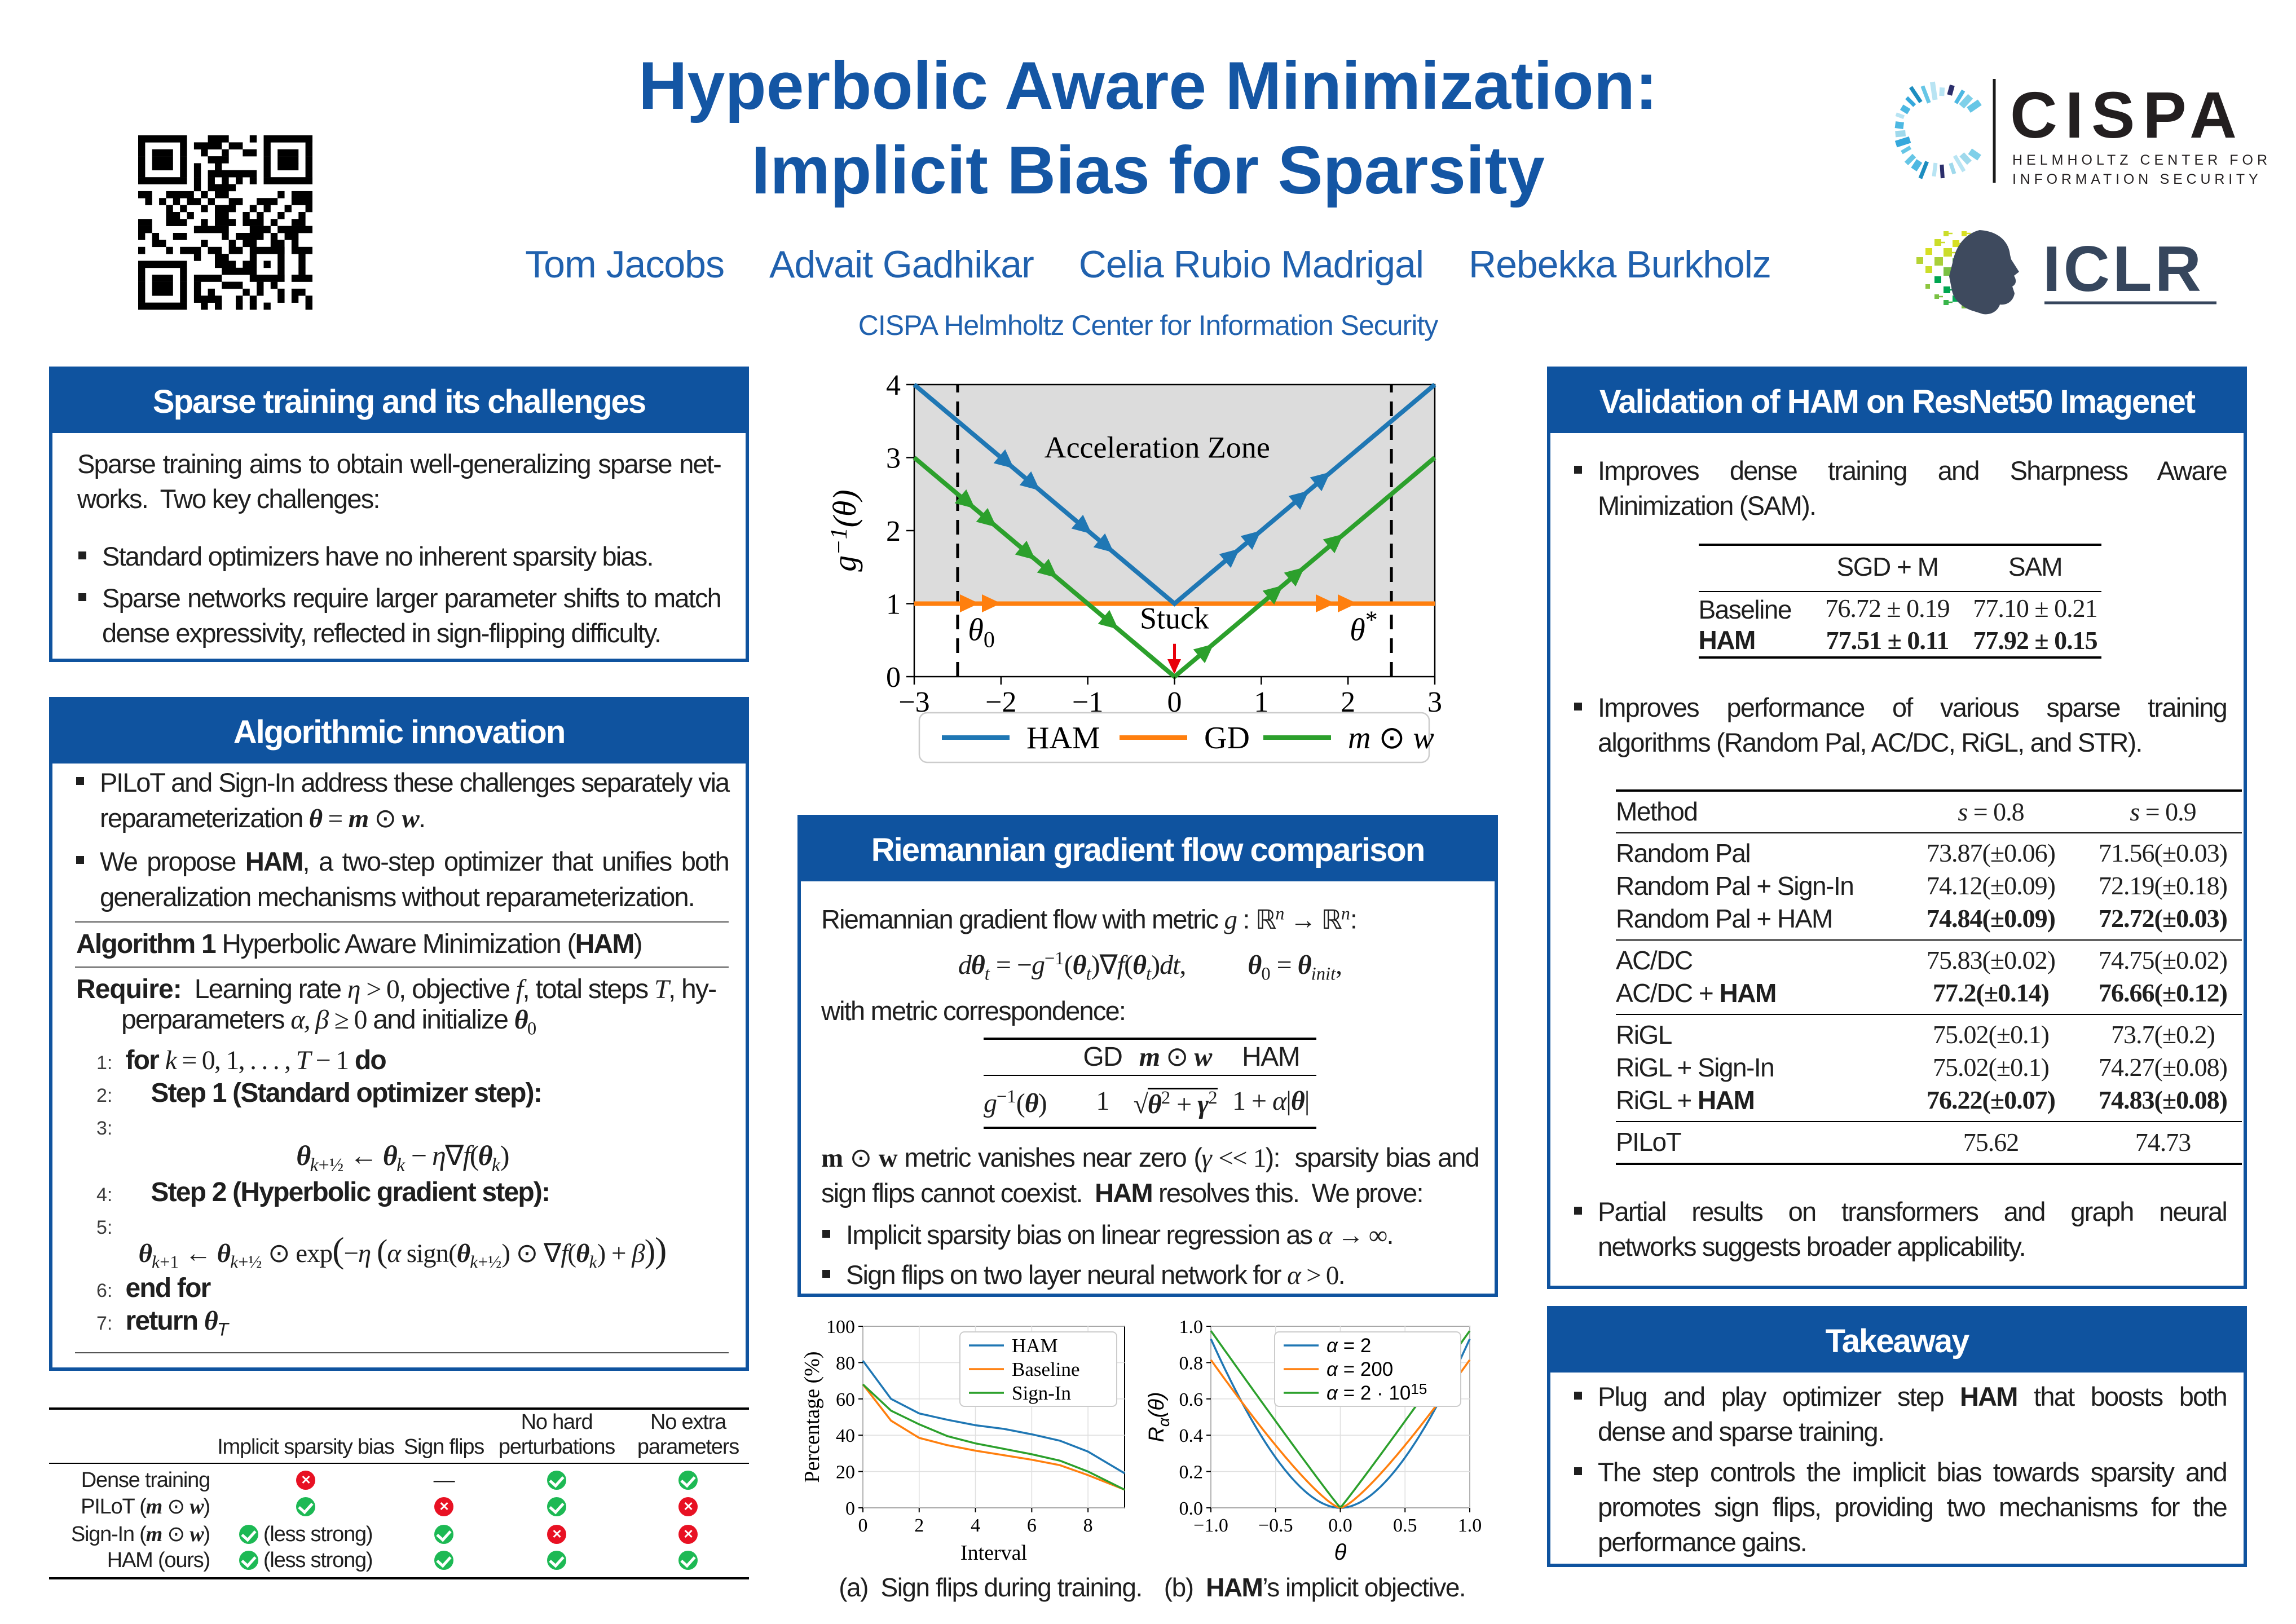  I want to click on svg-text: α = 200, so click(1360, 1369).